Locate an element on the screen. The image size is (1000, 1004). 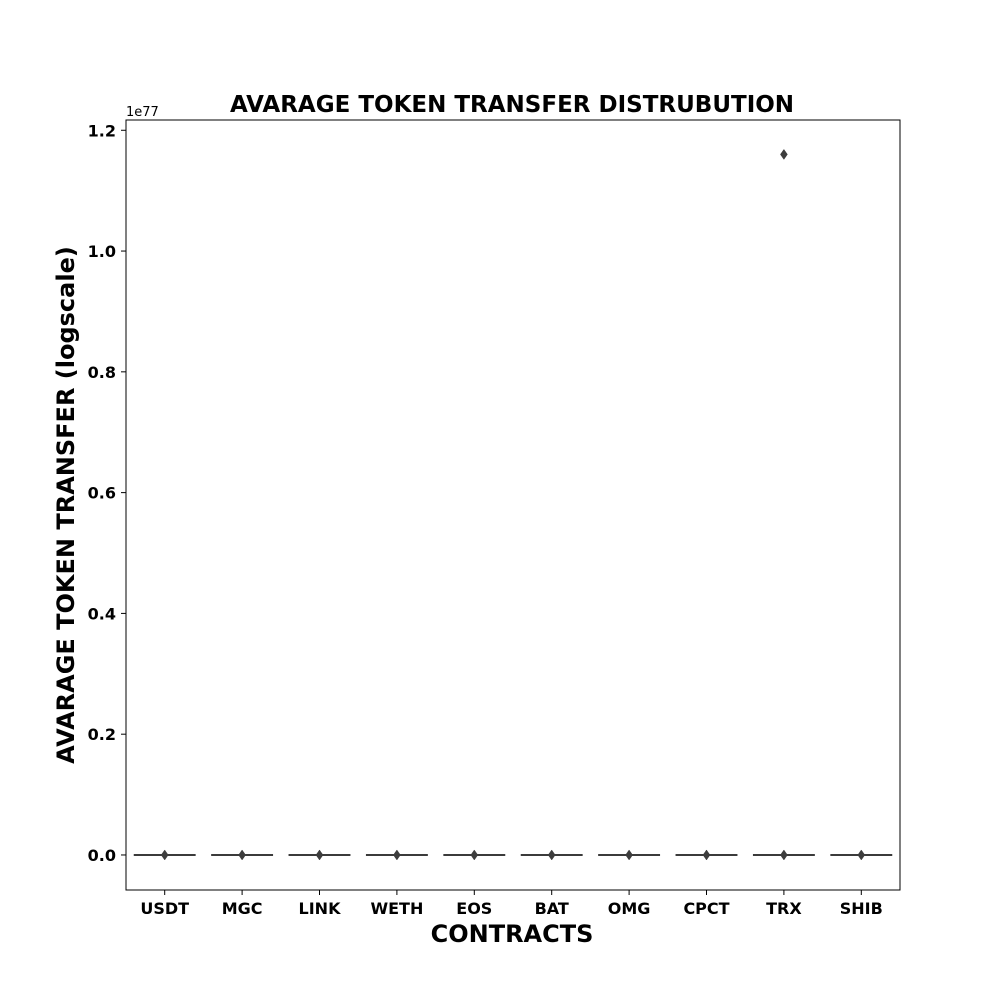
x-tick-label-mgc: MGC is located at coordinates (242, 908).